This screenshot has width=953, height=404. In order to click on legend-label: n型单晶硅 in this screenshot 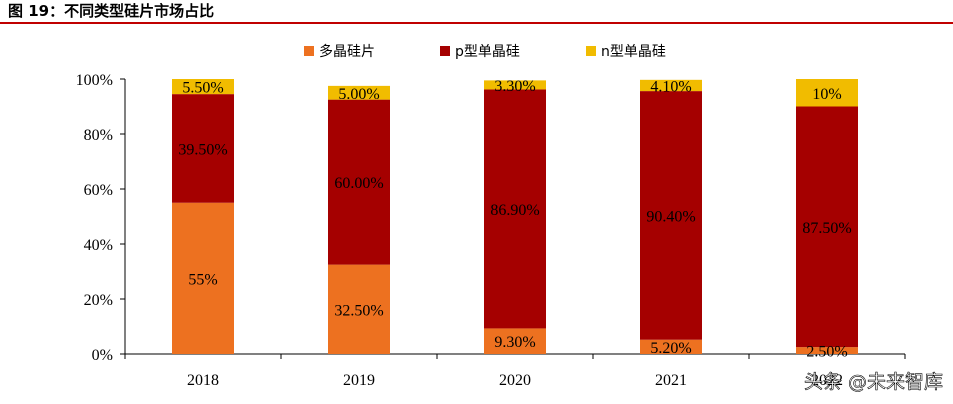, I will do `click(633, 52)`.